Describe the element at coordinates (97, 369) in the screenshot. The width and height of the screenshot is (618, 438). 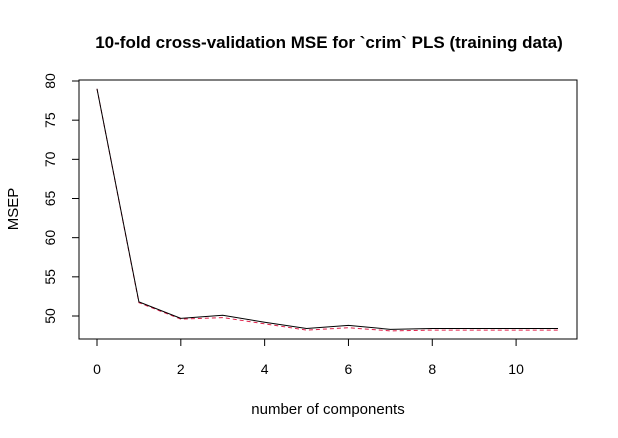
I see `x-tick-label: 0` at that location.